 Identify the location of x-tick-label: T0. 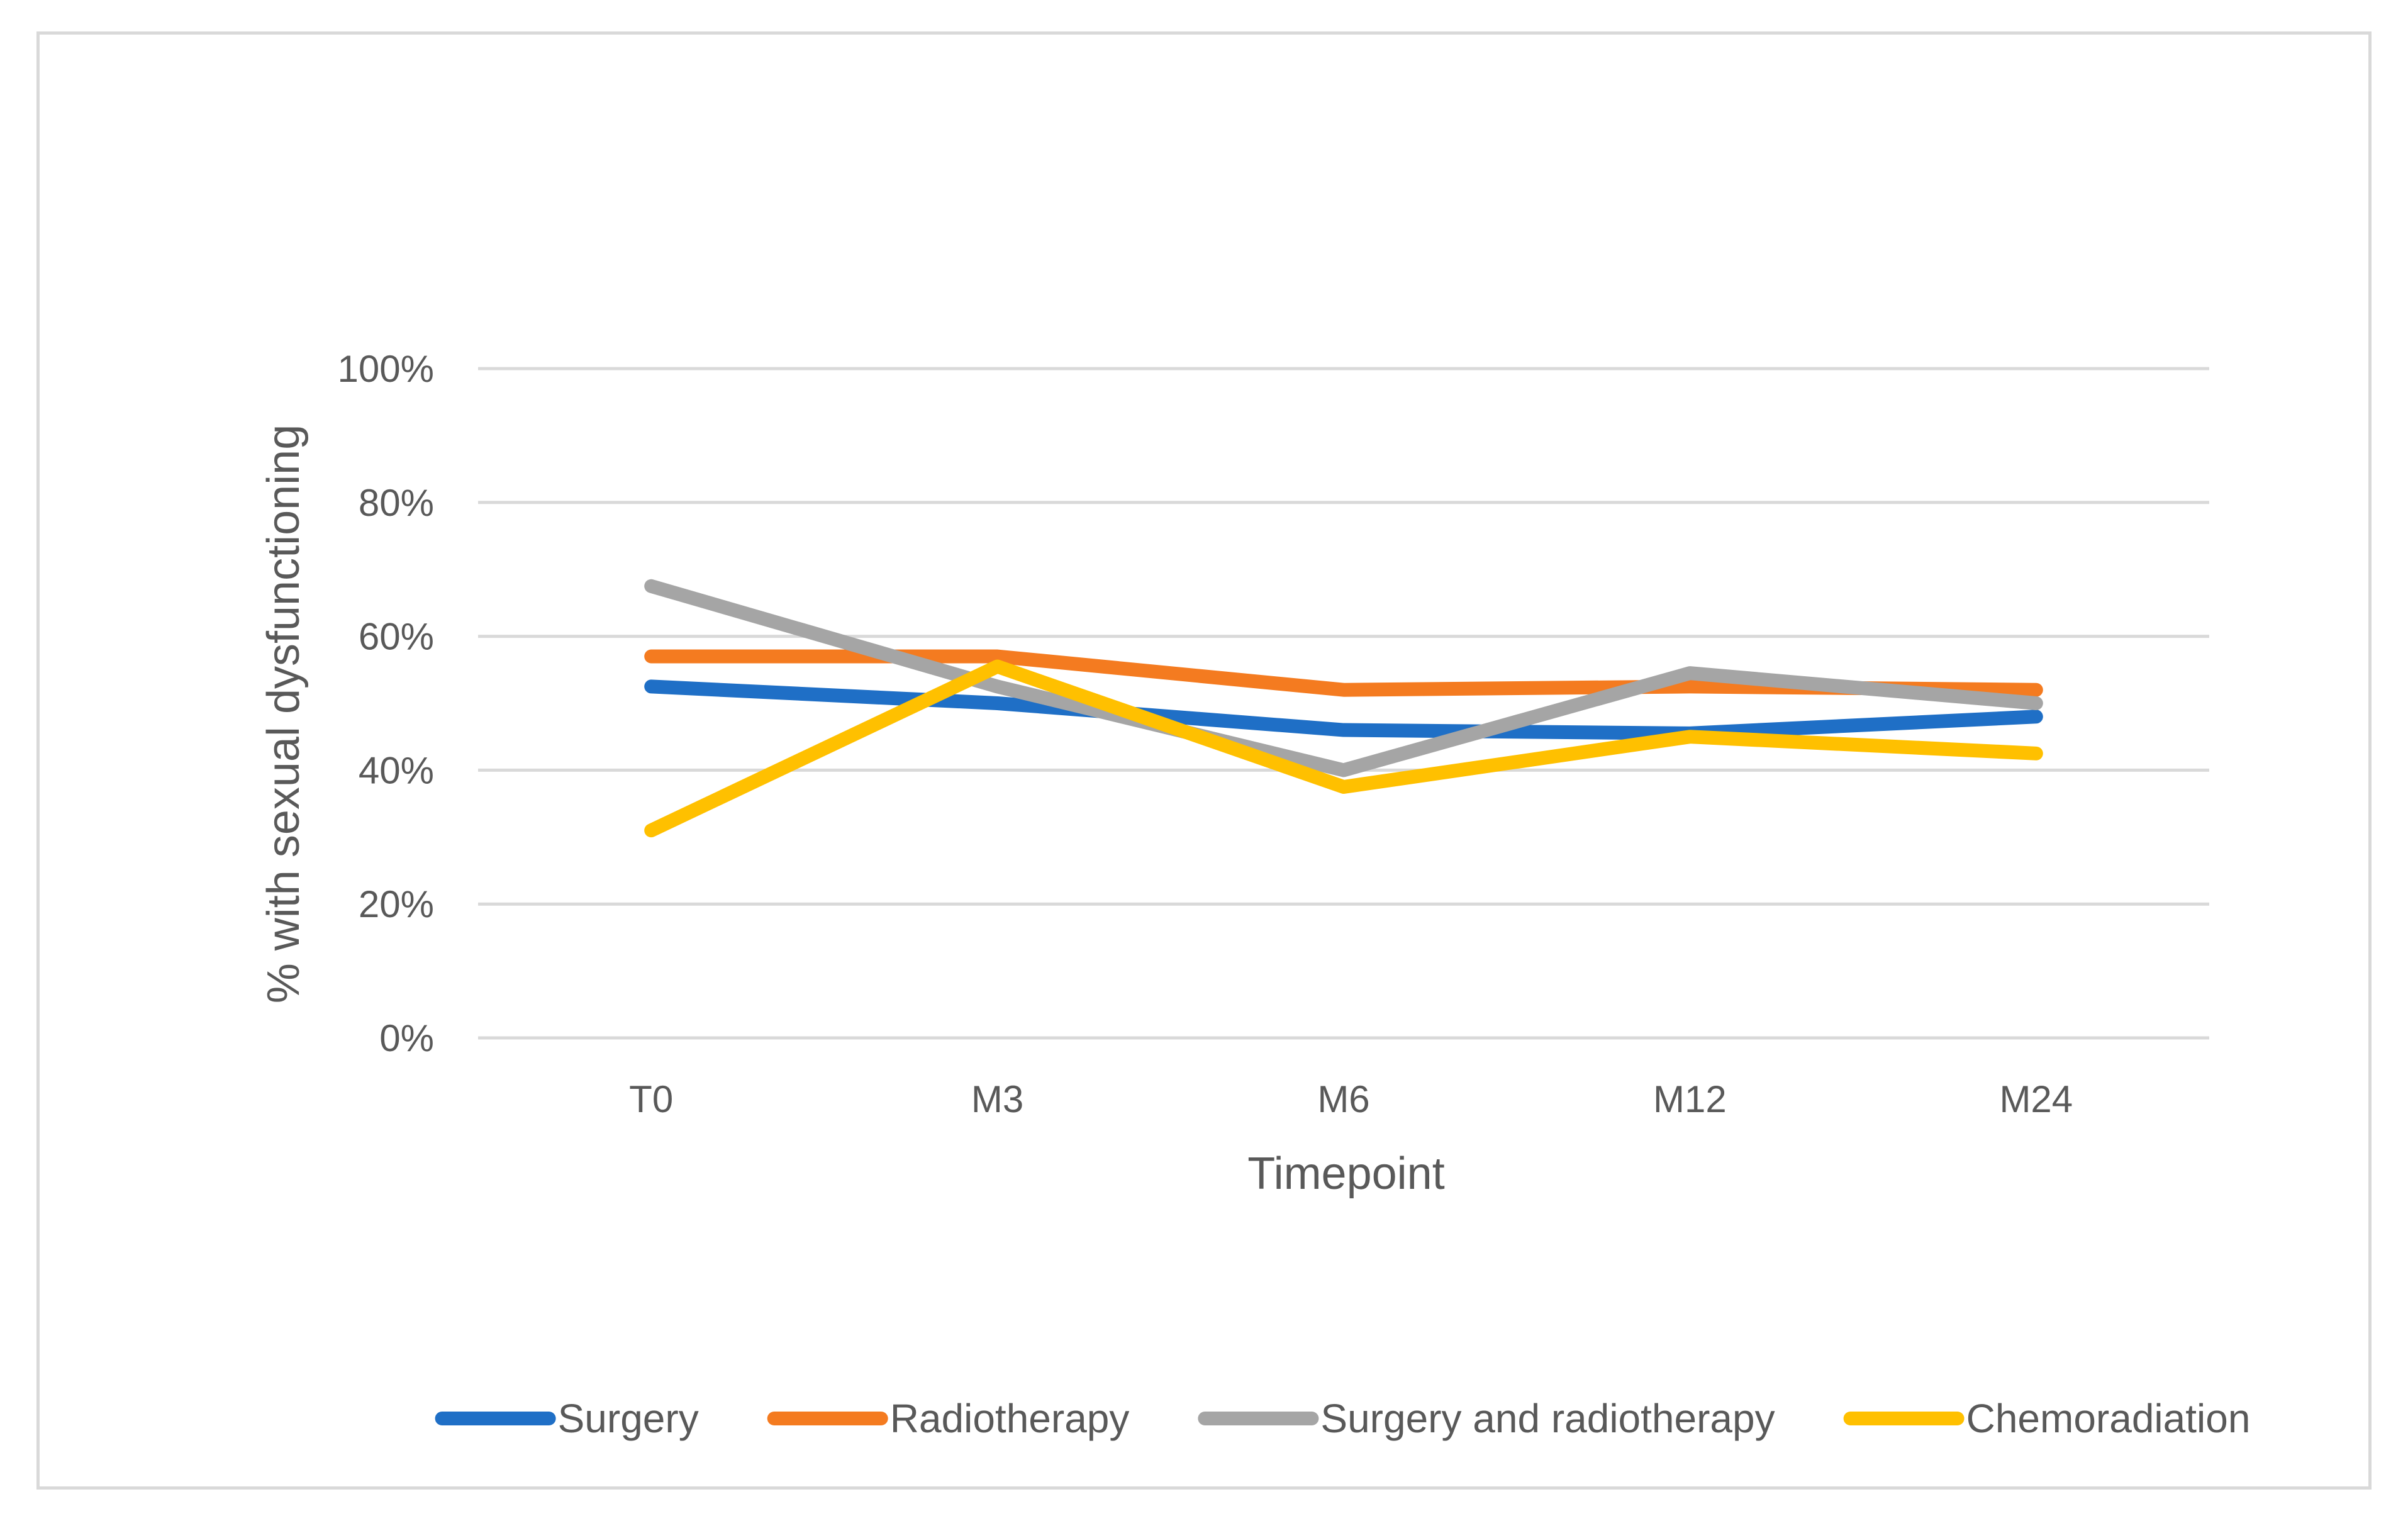
(651, 1099).